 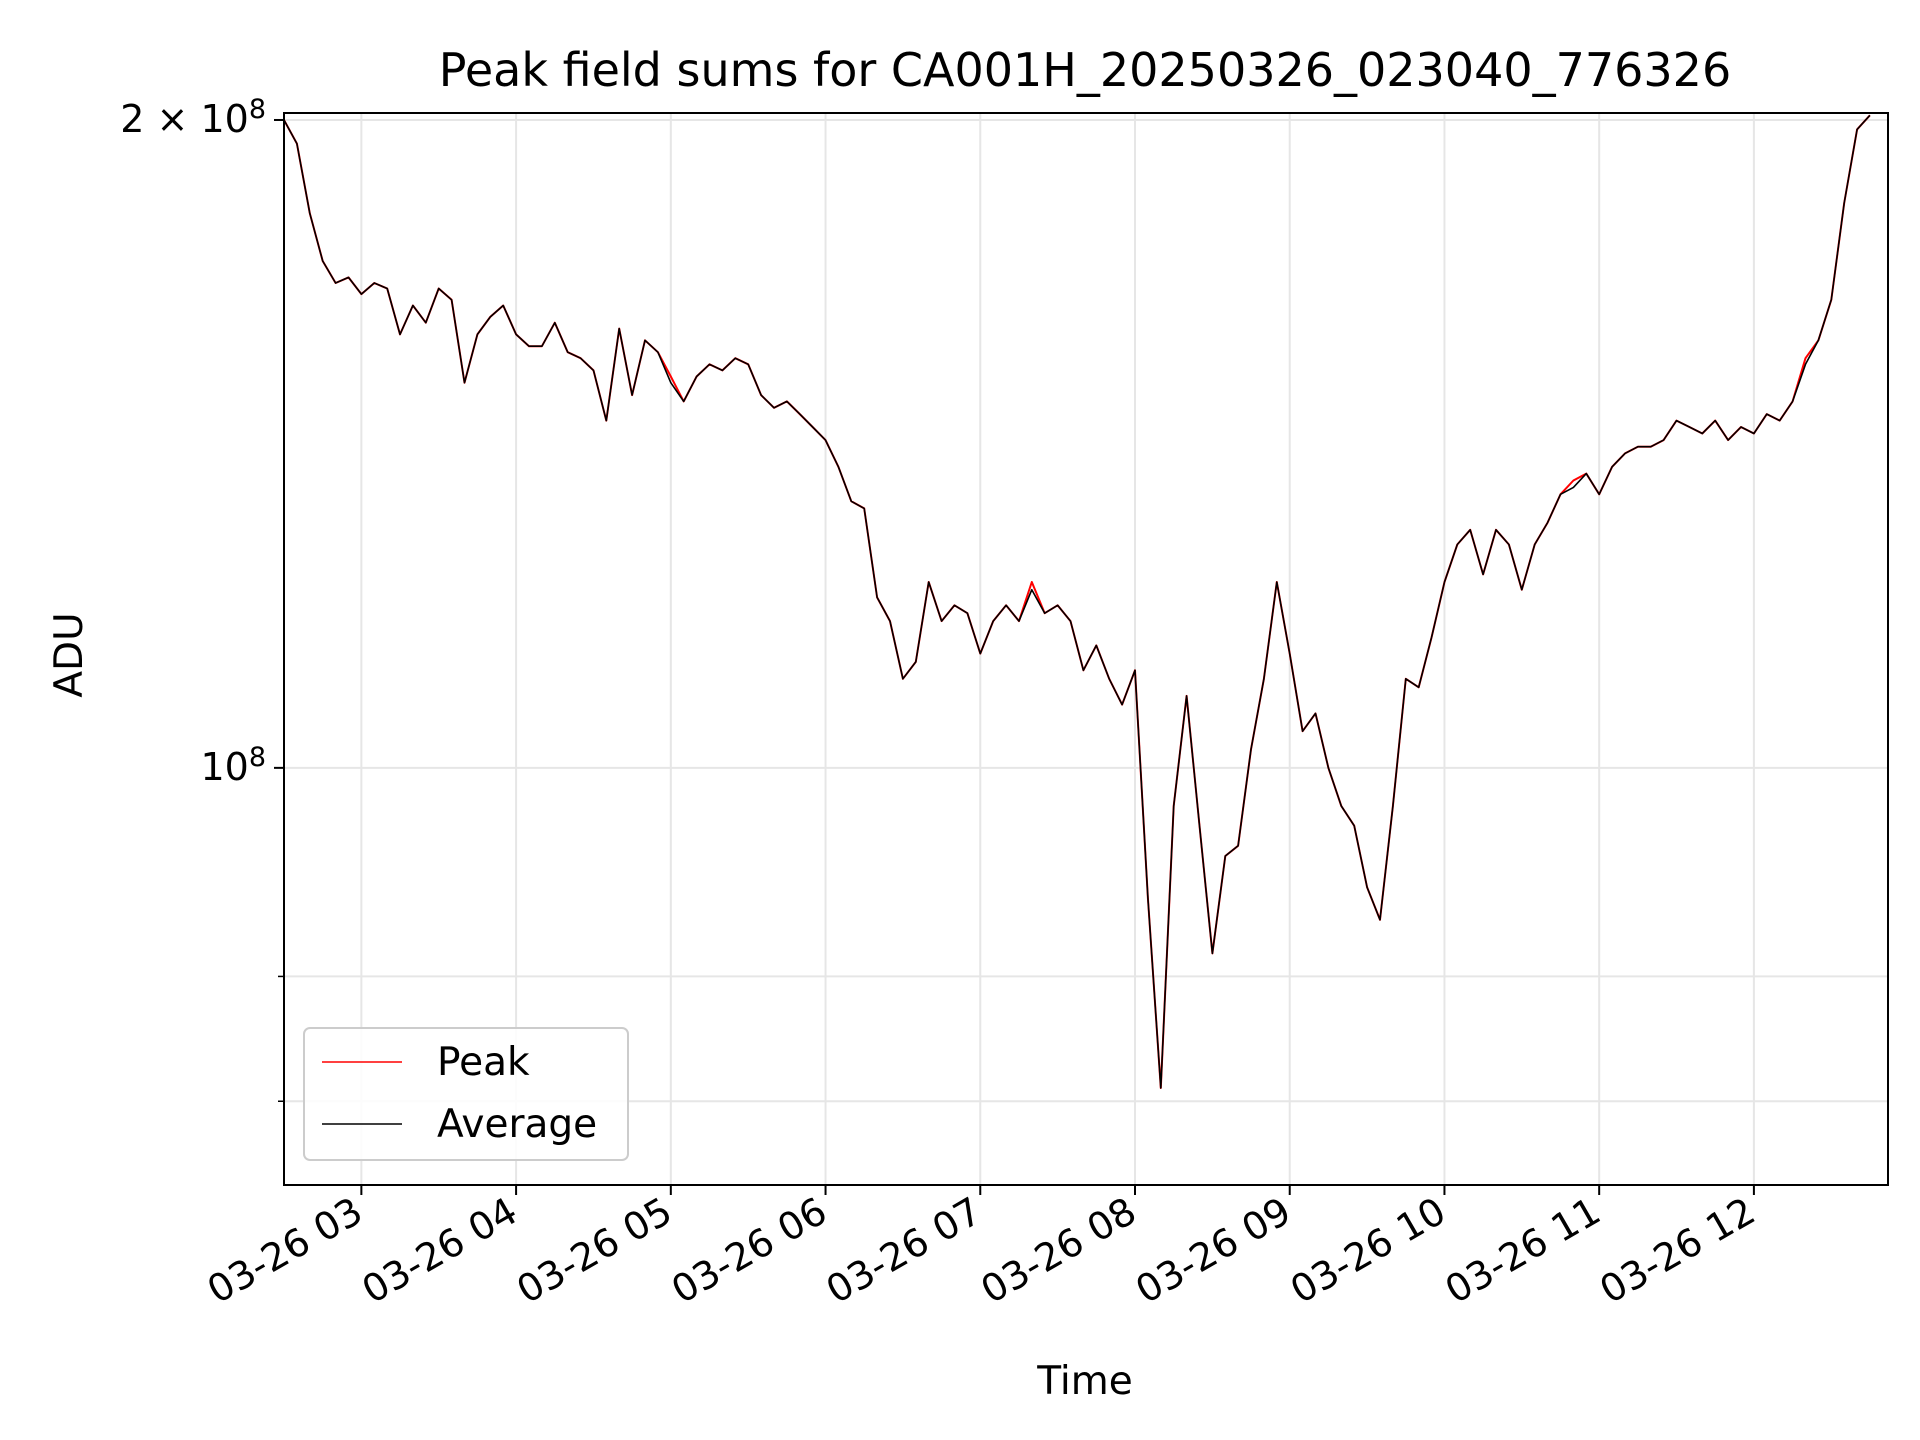 I want to click on x-tick-label: 03-26 03, so click(x=285, y=1251).